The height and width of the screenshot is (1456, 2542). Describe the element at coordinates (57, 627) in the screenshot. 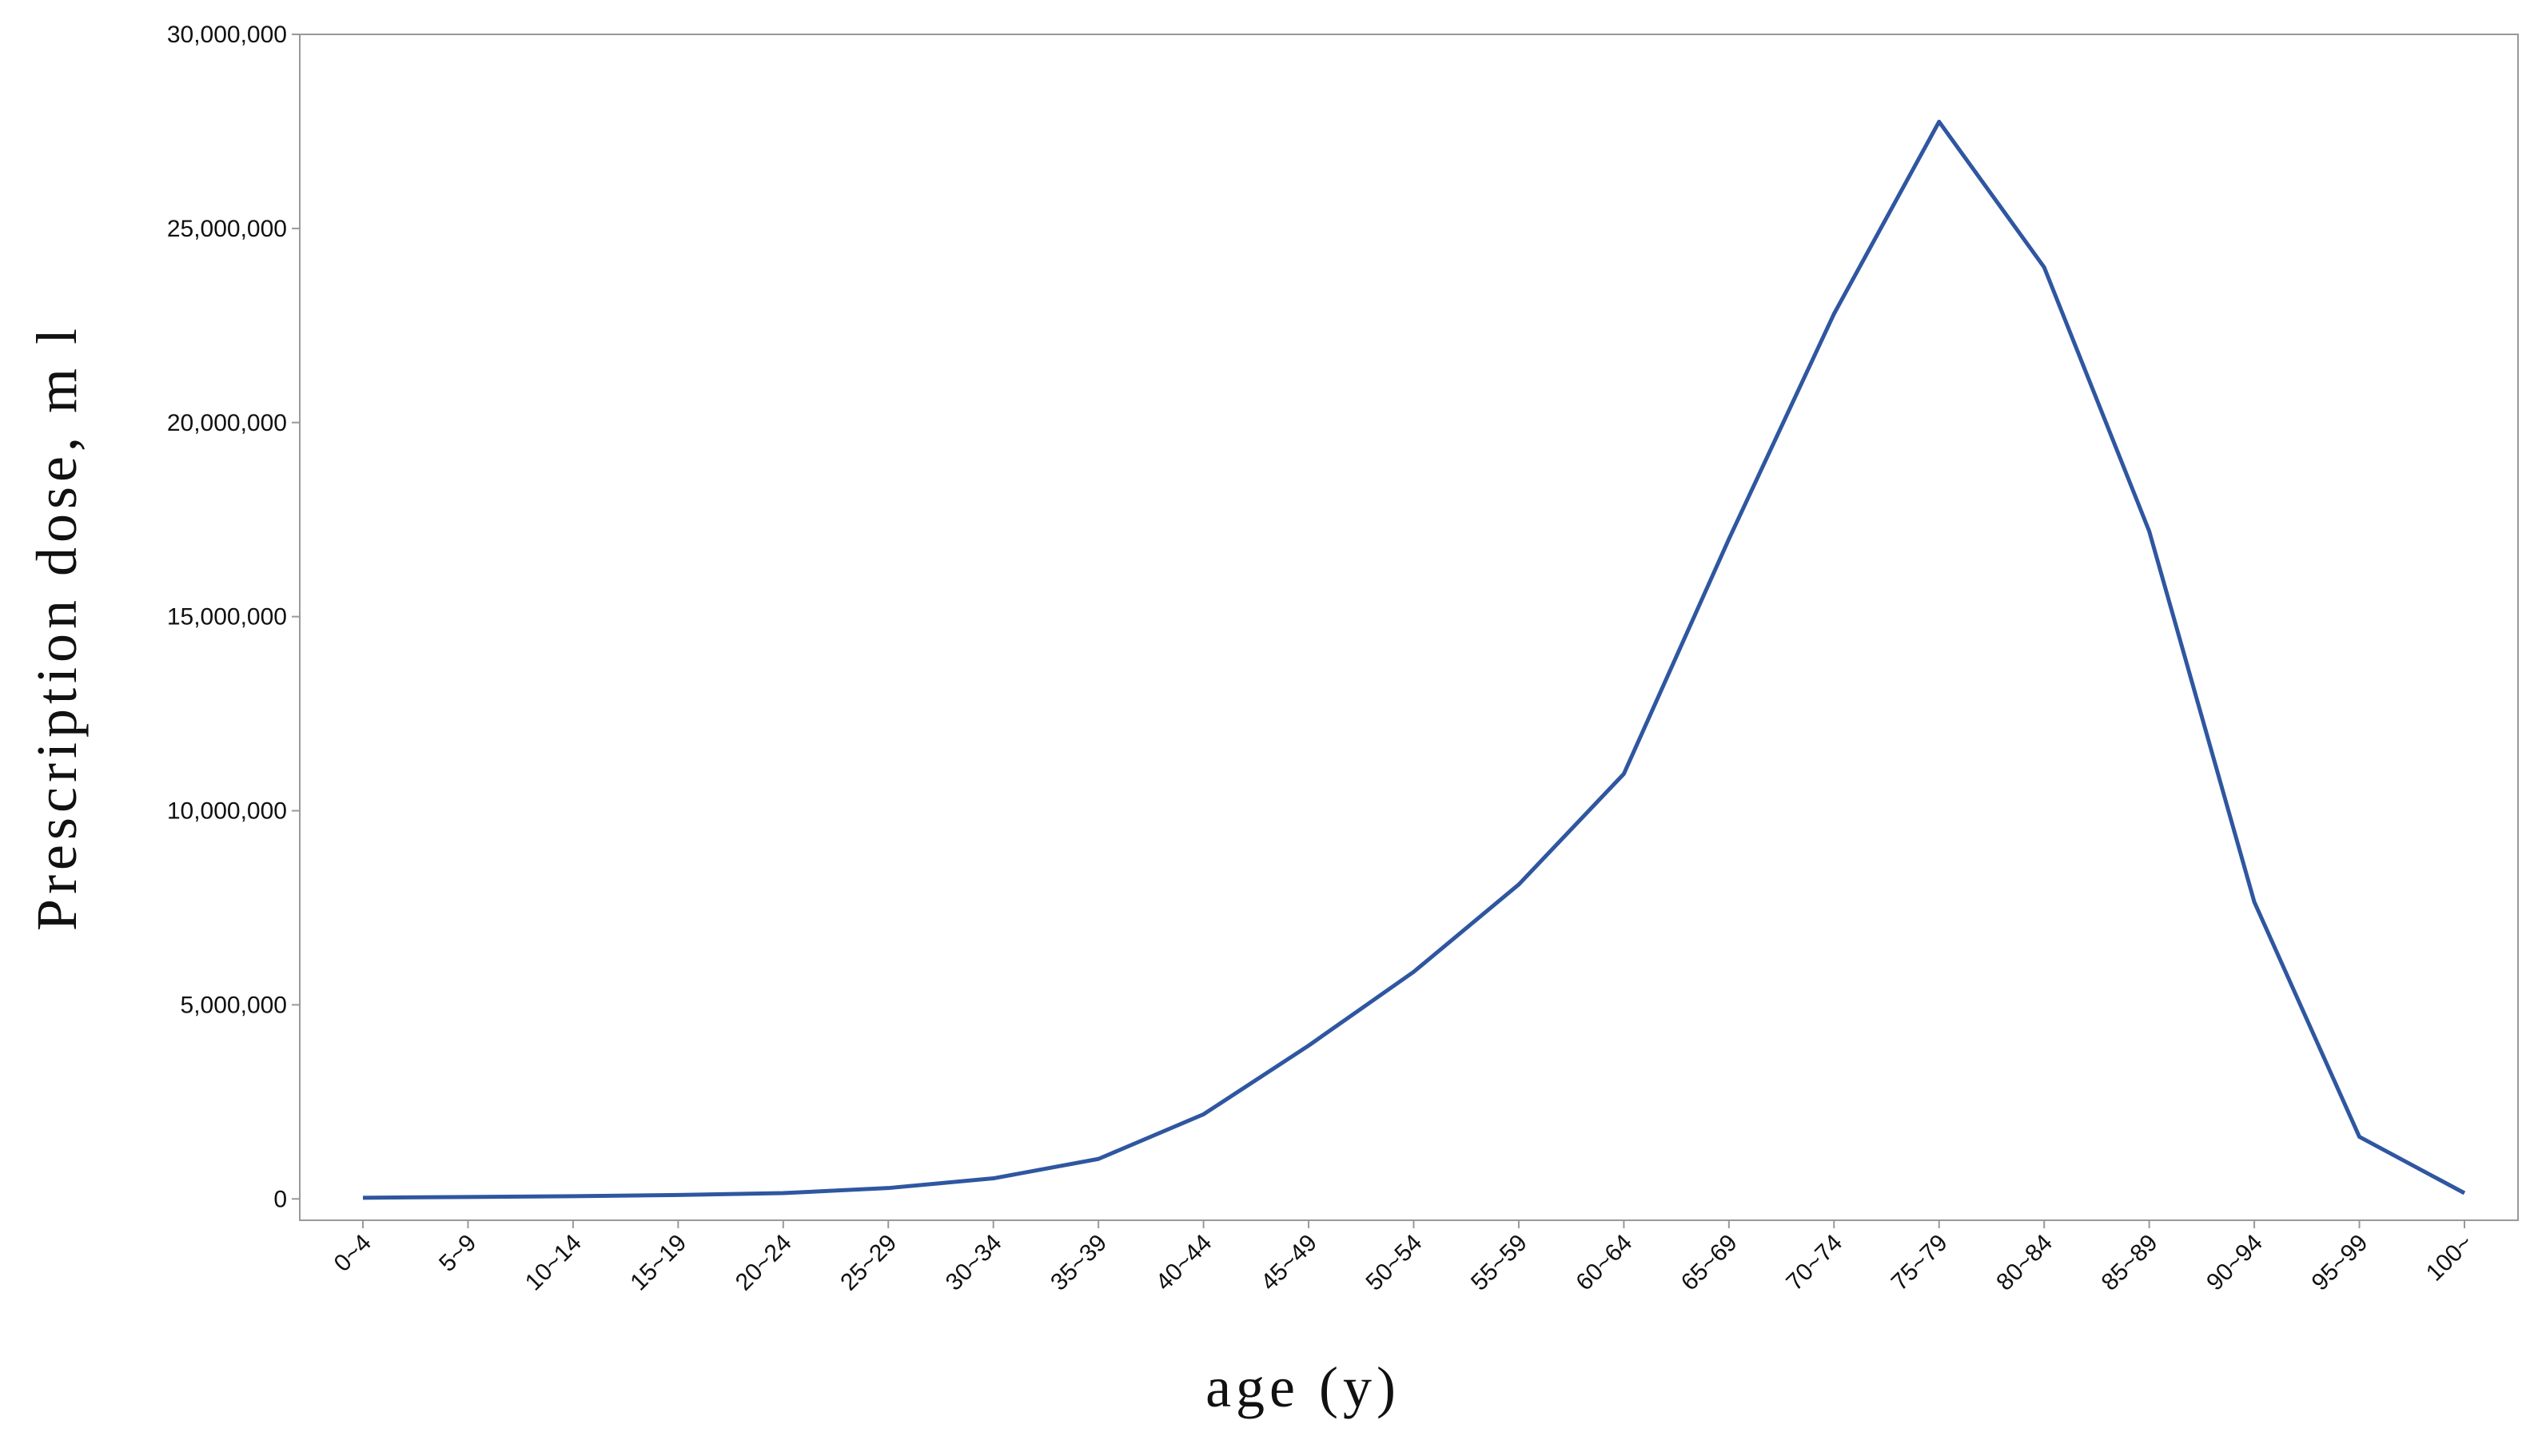

I see `y-axis-title: Prescription dose, m l` at that location.